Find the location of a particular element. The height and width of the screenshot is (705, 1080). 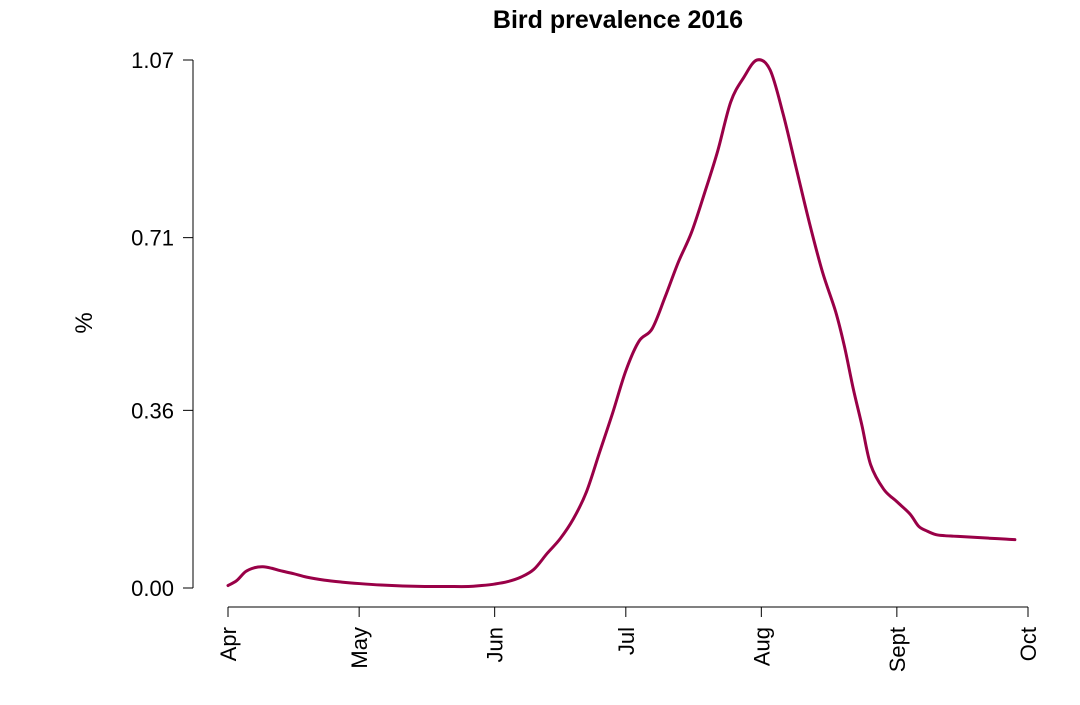

y-axis-label: % is located at coordinates (84, 322).